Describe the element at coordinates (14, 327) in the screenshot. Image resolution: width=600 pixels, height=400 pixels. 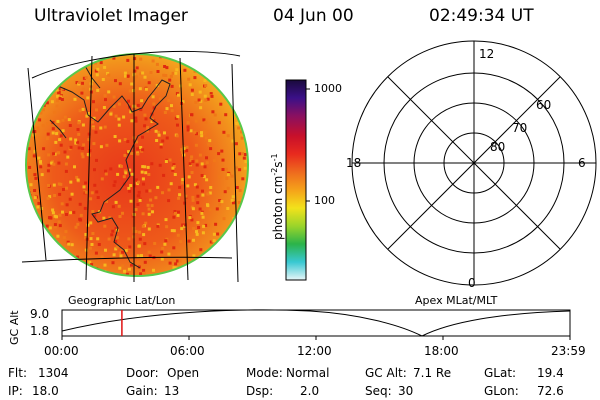
I see `gc-alt-axis-label: GC Alt` at that location.